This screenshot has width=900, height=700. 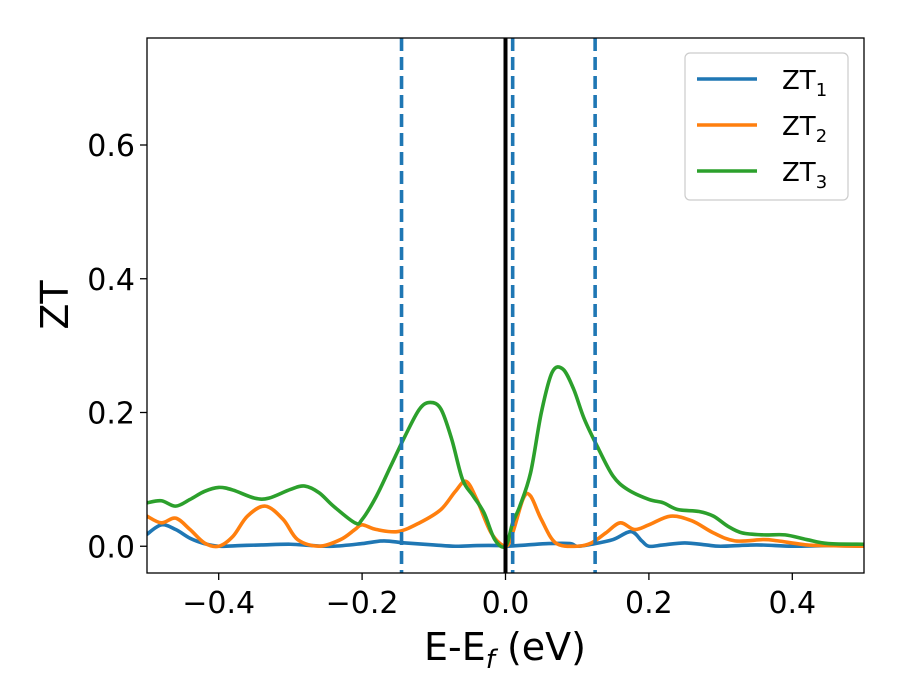 I want to click on y-tick-label: 0.2, so click(x=111, y=414).